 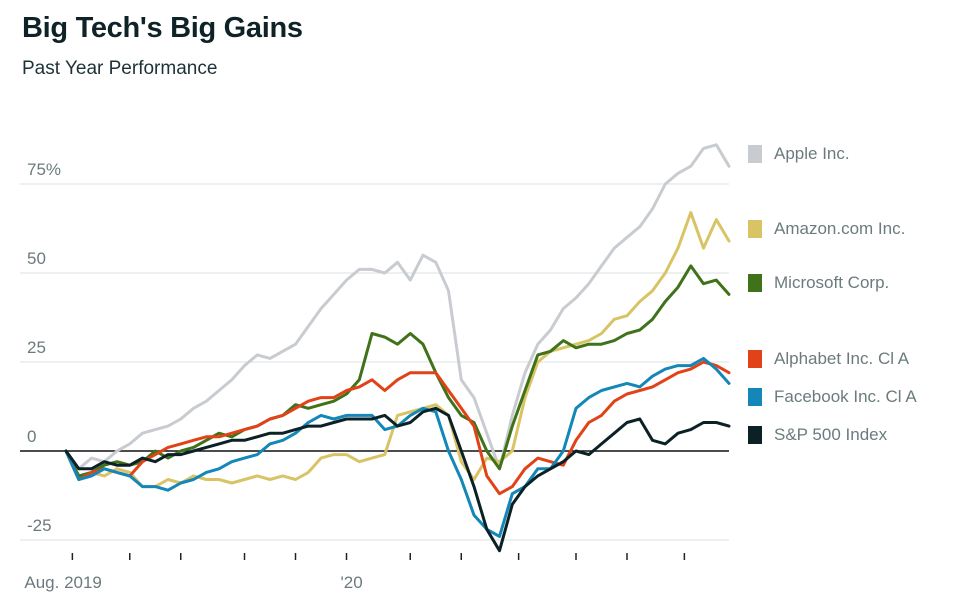 I want to click on y-tick-label: 75%, so click(x=44, y=169).